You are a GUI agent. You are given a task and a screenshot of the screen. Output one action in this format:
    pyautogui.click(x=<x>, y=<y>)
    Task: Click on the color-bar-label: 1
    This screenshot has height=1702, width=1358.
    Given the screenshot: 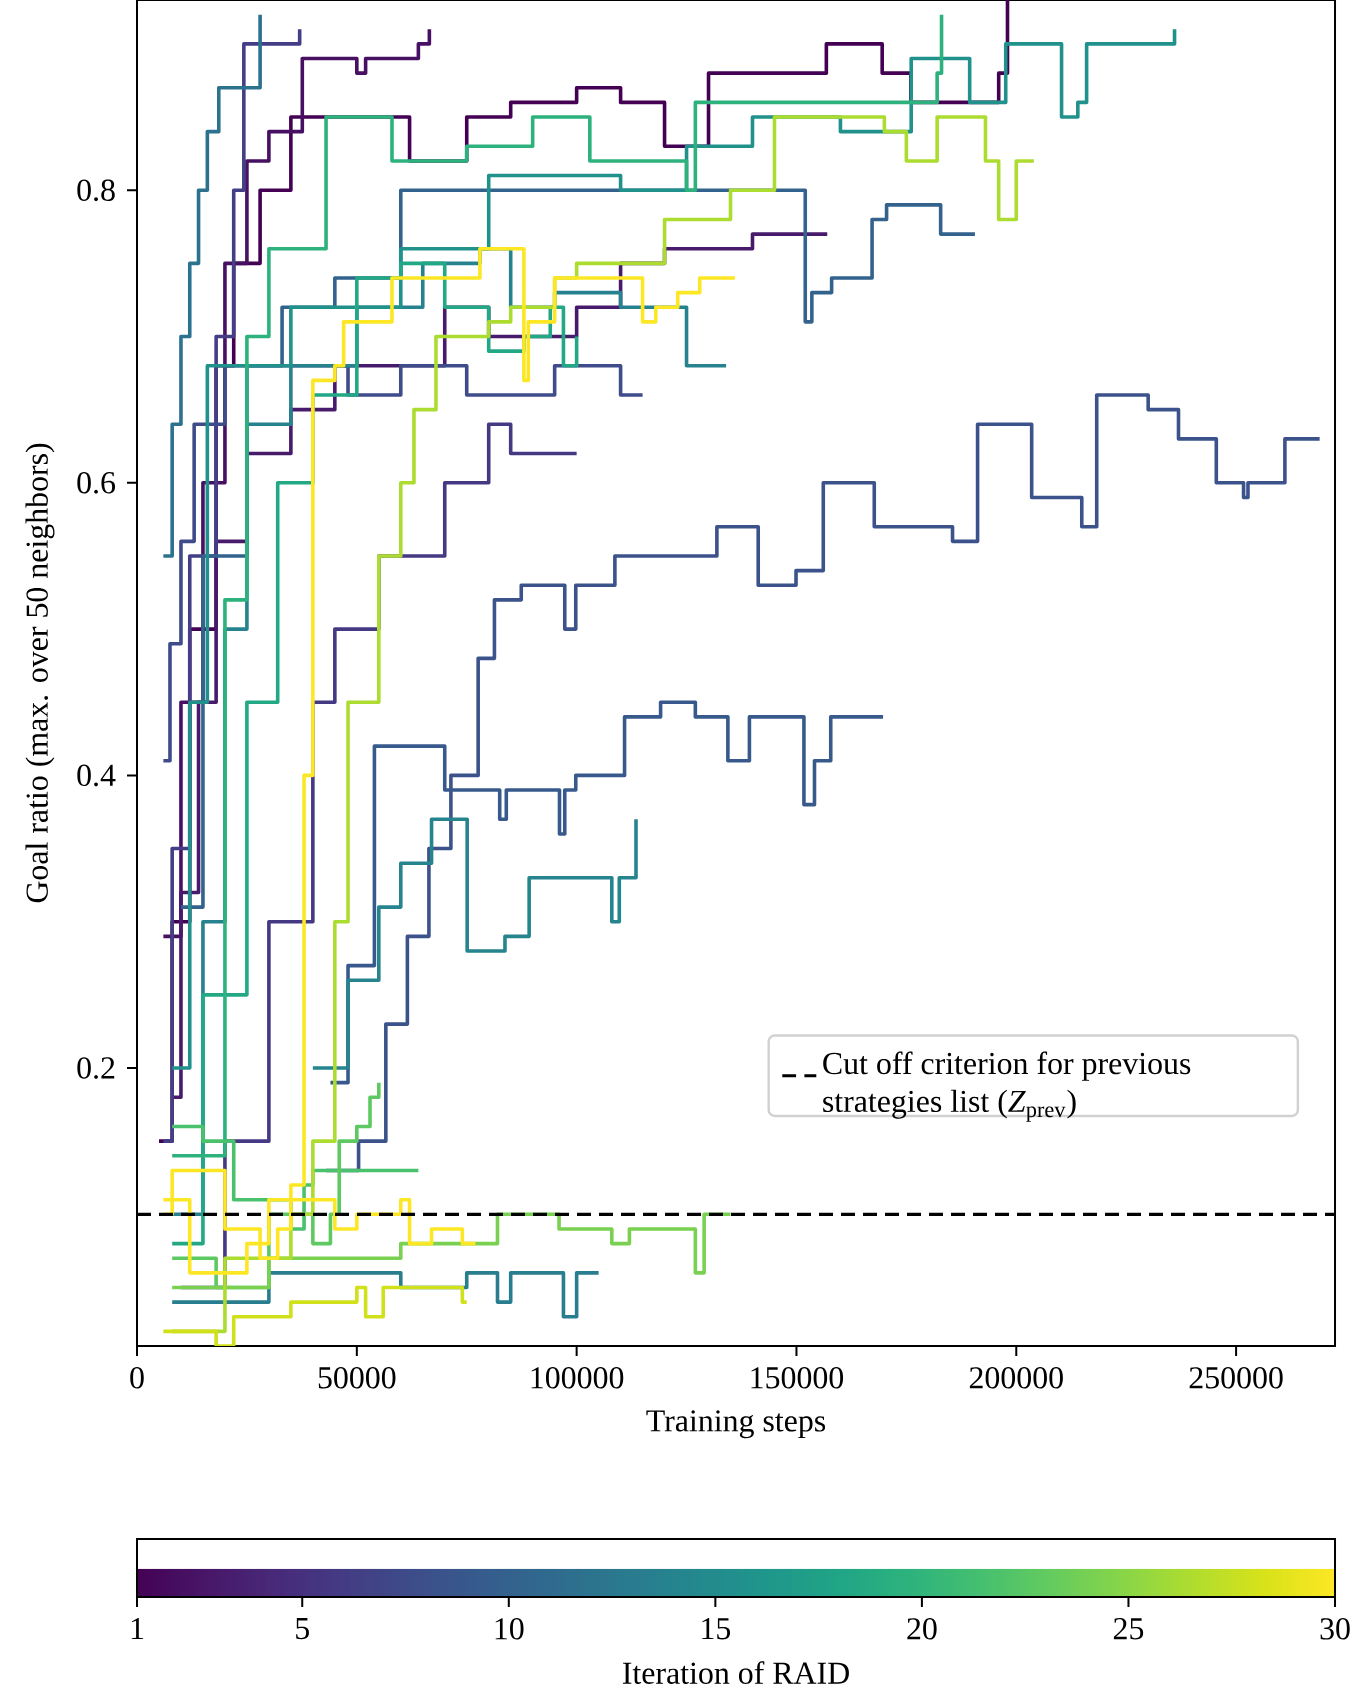 What is the action you would take?
    pyautogui.click(x=137, y=1629)
    